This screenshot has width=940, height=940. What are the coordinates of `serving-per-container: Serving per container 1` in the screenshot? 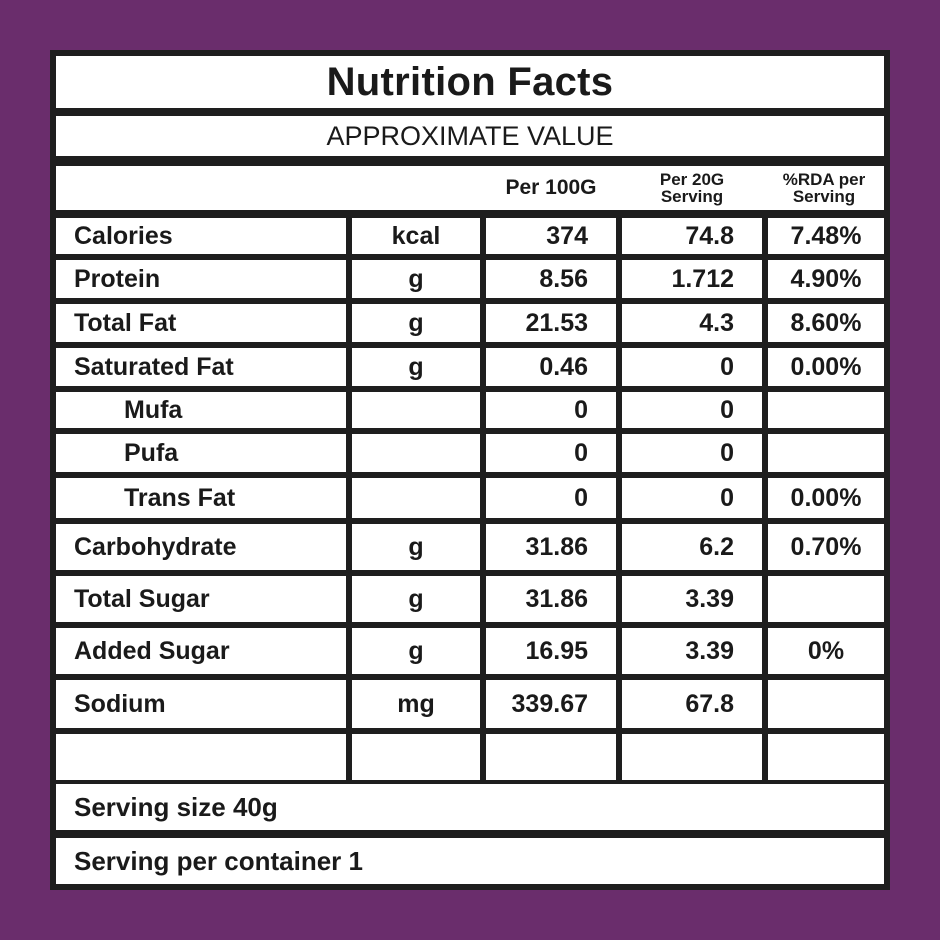 It's located at (470, 861).